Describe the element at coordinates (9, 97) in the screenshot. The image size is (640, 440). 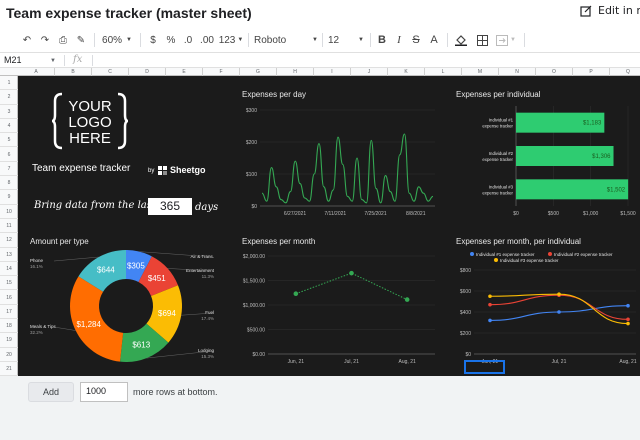
I see `row-header: 2` at that location.